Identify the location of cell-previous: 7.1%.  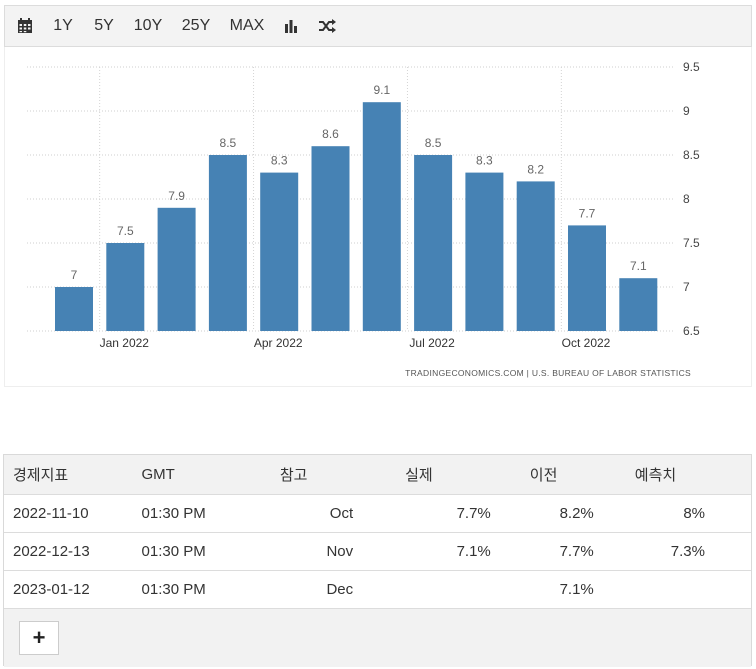
(576, 589).